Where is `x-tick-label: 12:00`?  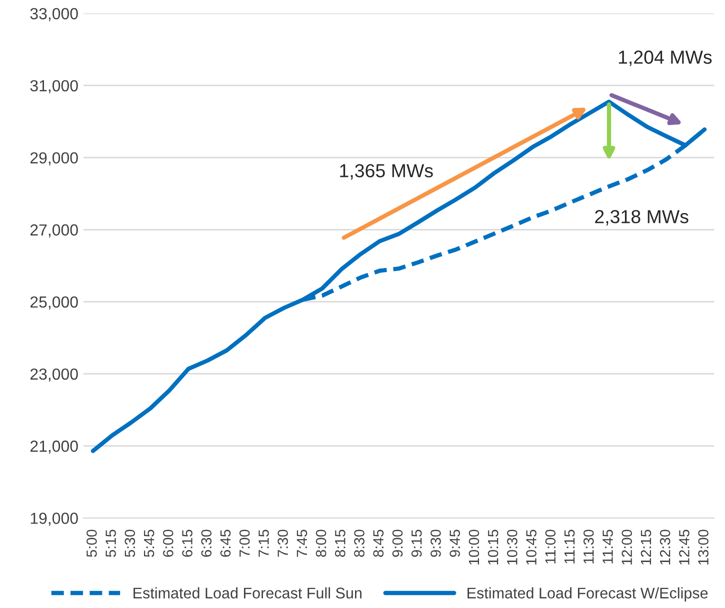 x-tick-label: 12:00 is located at coordinates (627, 547).